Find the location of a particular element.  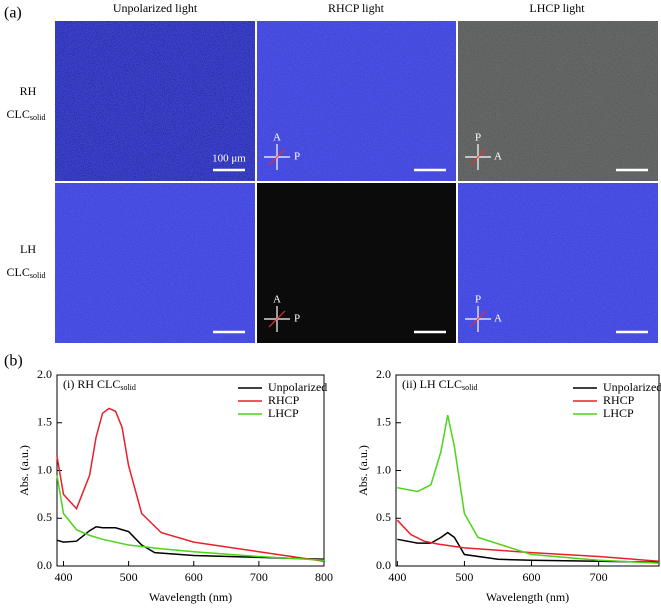

scale-bar-label: 100 μm is located at coordinates (229, 159).